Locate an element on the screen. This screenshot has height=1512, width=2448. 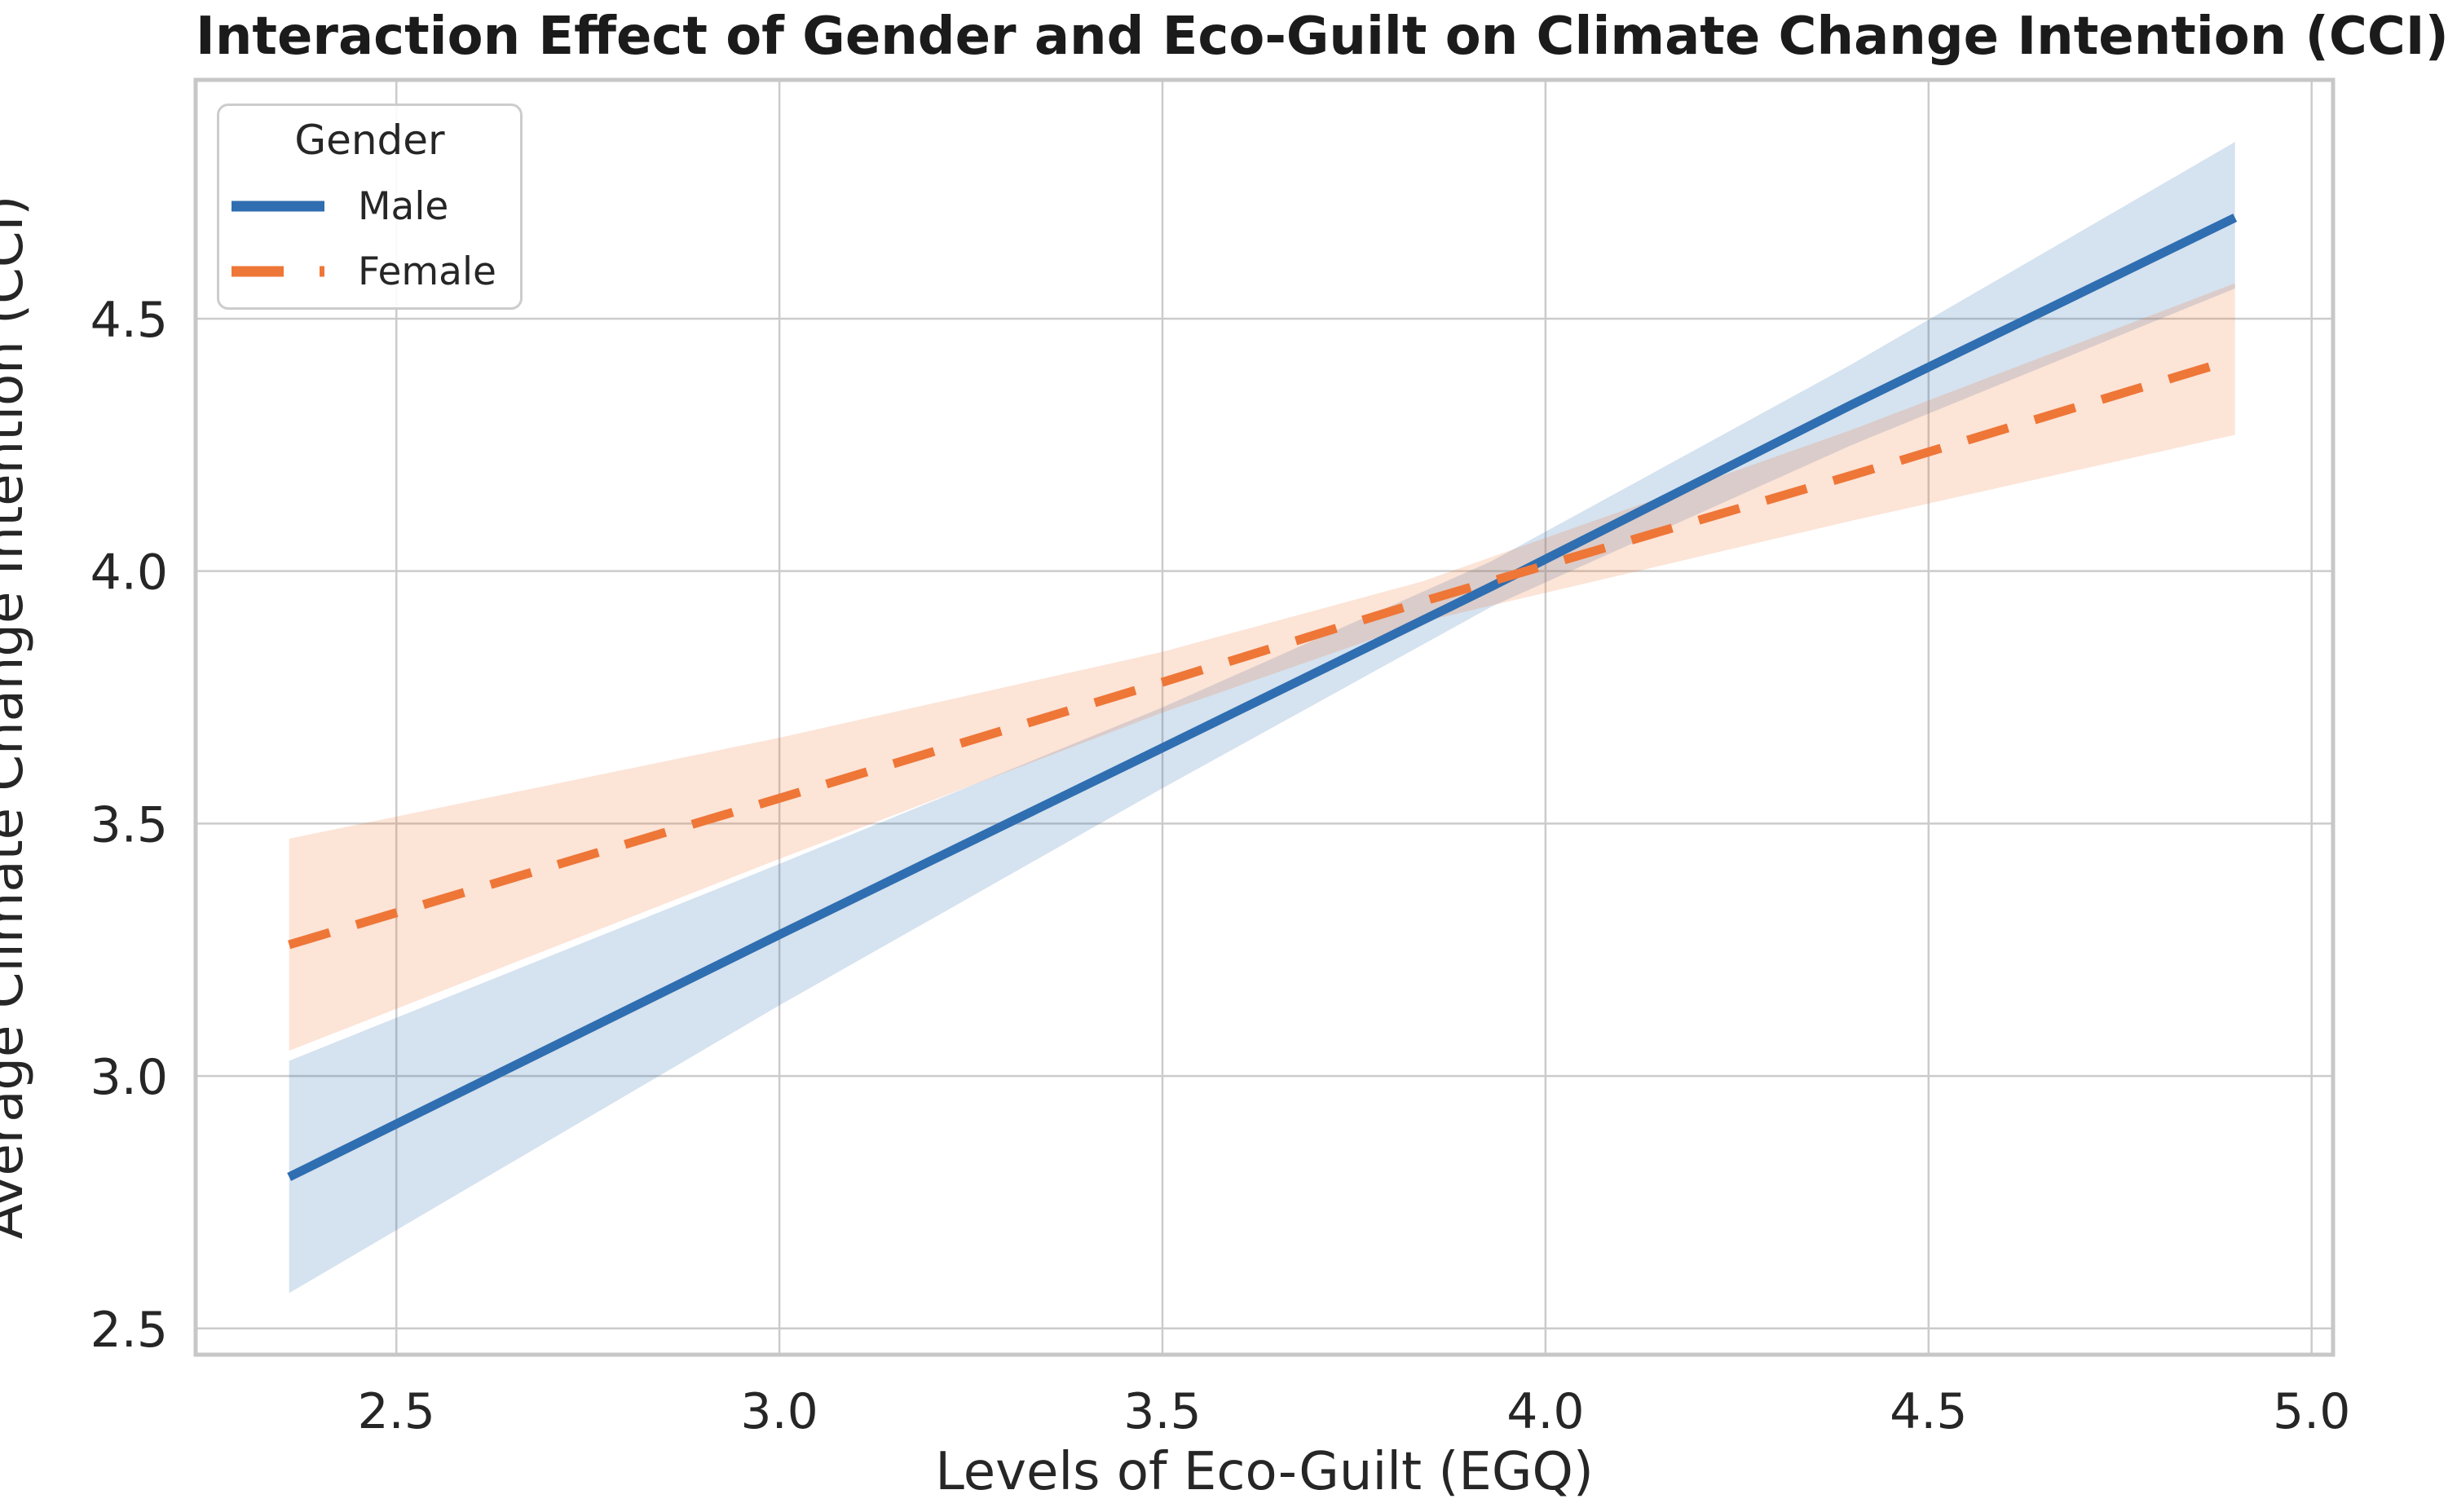
legend-label-female: Female is located at coordinates (427, 271).